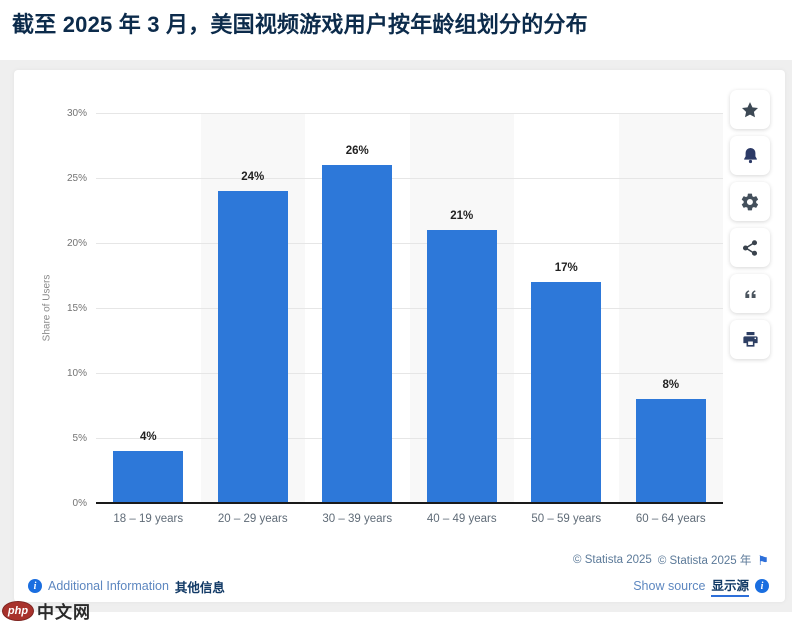 The image size is (792, 623). I want to click on show-source-zh: 显示源, so click(730, 586).